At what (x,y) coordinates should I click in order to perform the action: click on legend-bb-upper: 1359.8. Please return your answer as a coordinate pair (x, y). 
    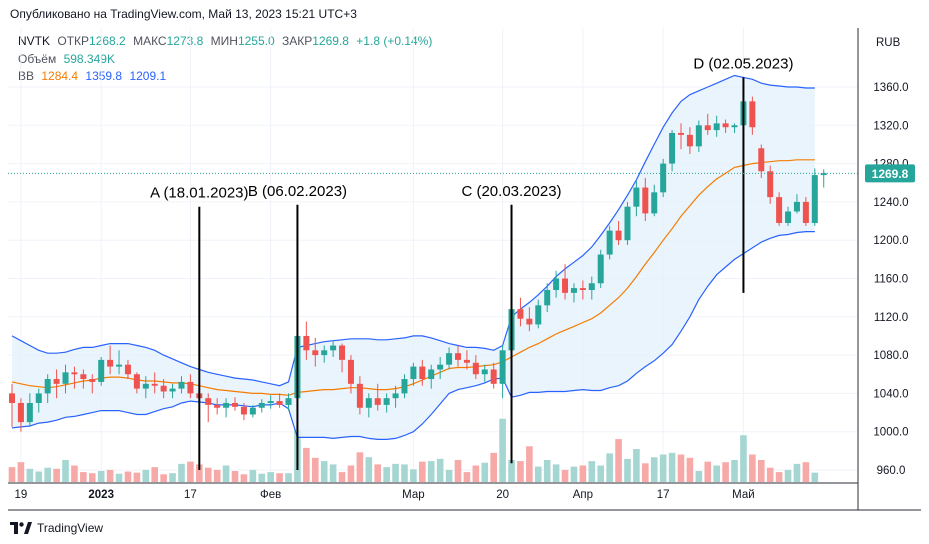
    Looking at the image, I should click on (104, 76).